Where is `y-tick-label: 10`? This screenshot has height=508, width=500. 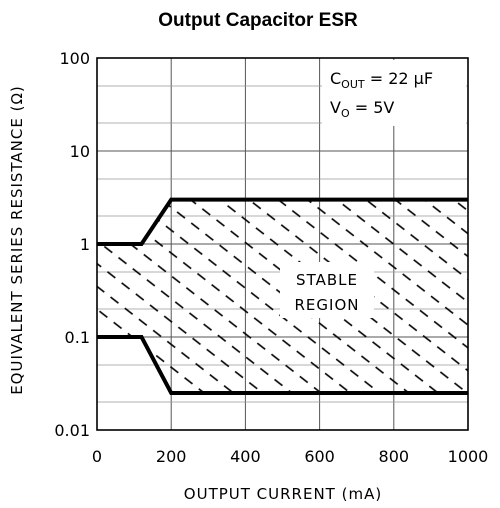 y-tick-label: 10 is located at coordinates (80, 151).